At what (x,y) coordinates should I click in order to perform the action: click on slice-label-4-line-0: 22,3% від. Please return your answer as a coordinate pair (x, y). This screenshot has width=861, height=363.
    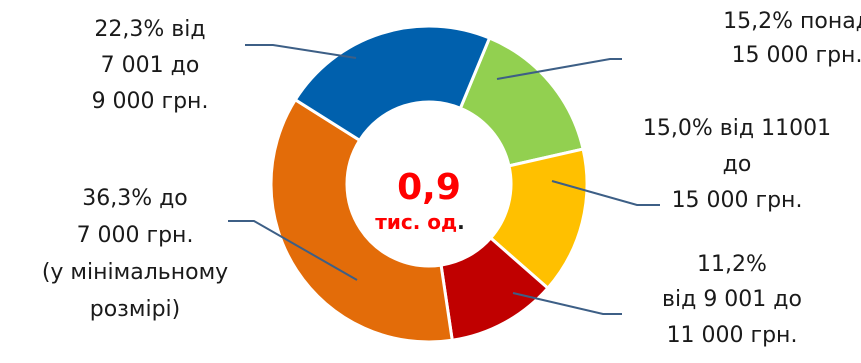
    Looking at the image, I should click on (149, 29).